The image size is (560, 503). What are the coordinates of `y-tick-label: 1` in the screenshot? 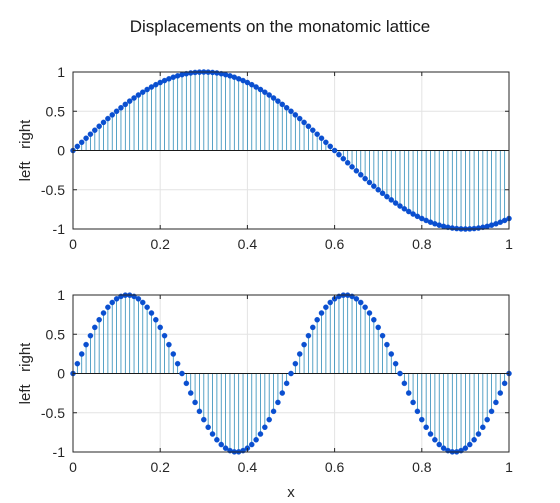 It's located at (61, 295).